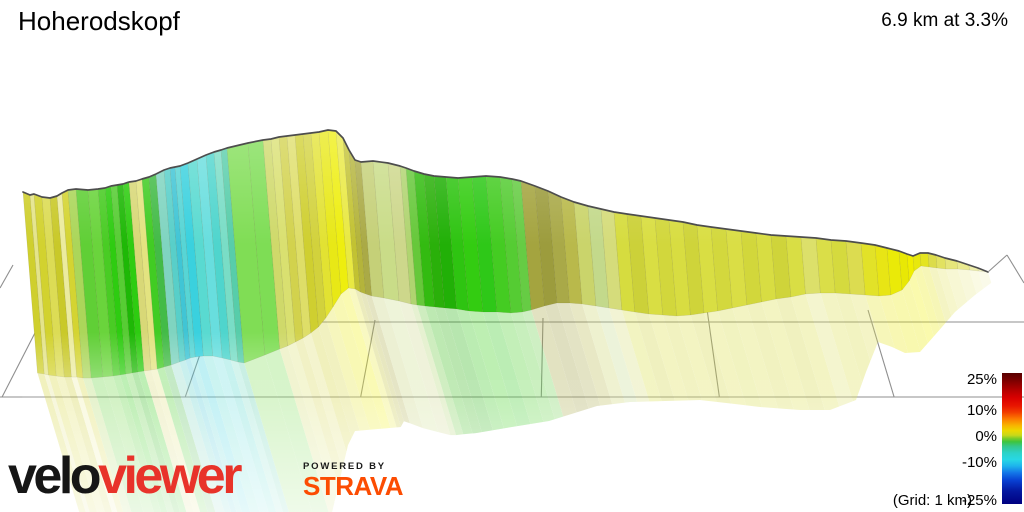 Image resolution: width=1024 pixels, height=512 pixels. What do you see at coordinates (986, 436) in the screenshot?
I see `legend-tick-0: 0%` at bounding box center [986, 436].